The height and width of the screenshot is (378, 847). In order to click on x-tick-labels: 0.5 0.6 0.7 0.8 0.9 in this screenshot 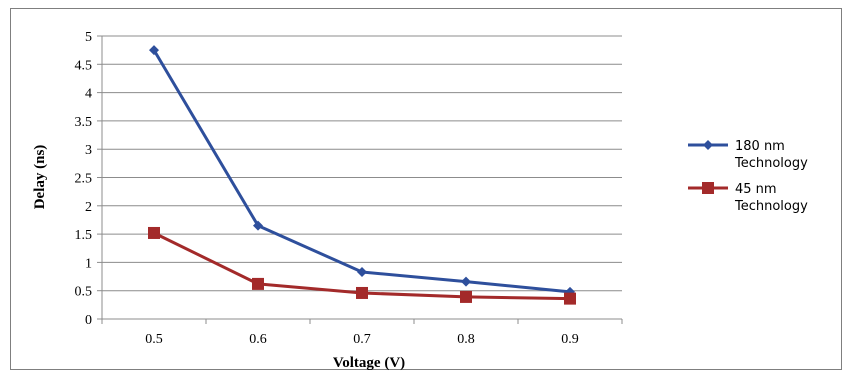, I will do `click(362, 339)`.